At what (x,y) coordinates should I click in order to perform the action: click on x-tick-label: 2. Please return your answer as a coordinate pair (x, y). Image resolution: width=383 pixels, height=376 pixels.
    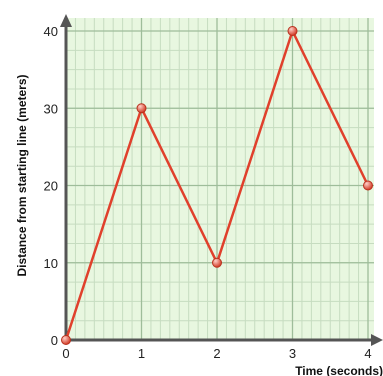
    Looking at the image, I should click on (216, 353).